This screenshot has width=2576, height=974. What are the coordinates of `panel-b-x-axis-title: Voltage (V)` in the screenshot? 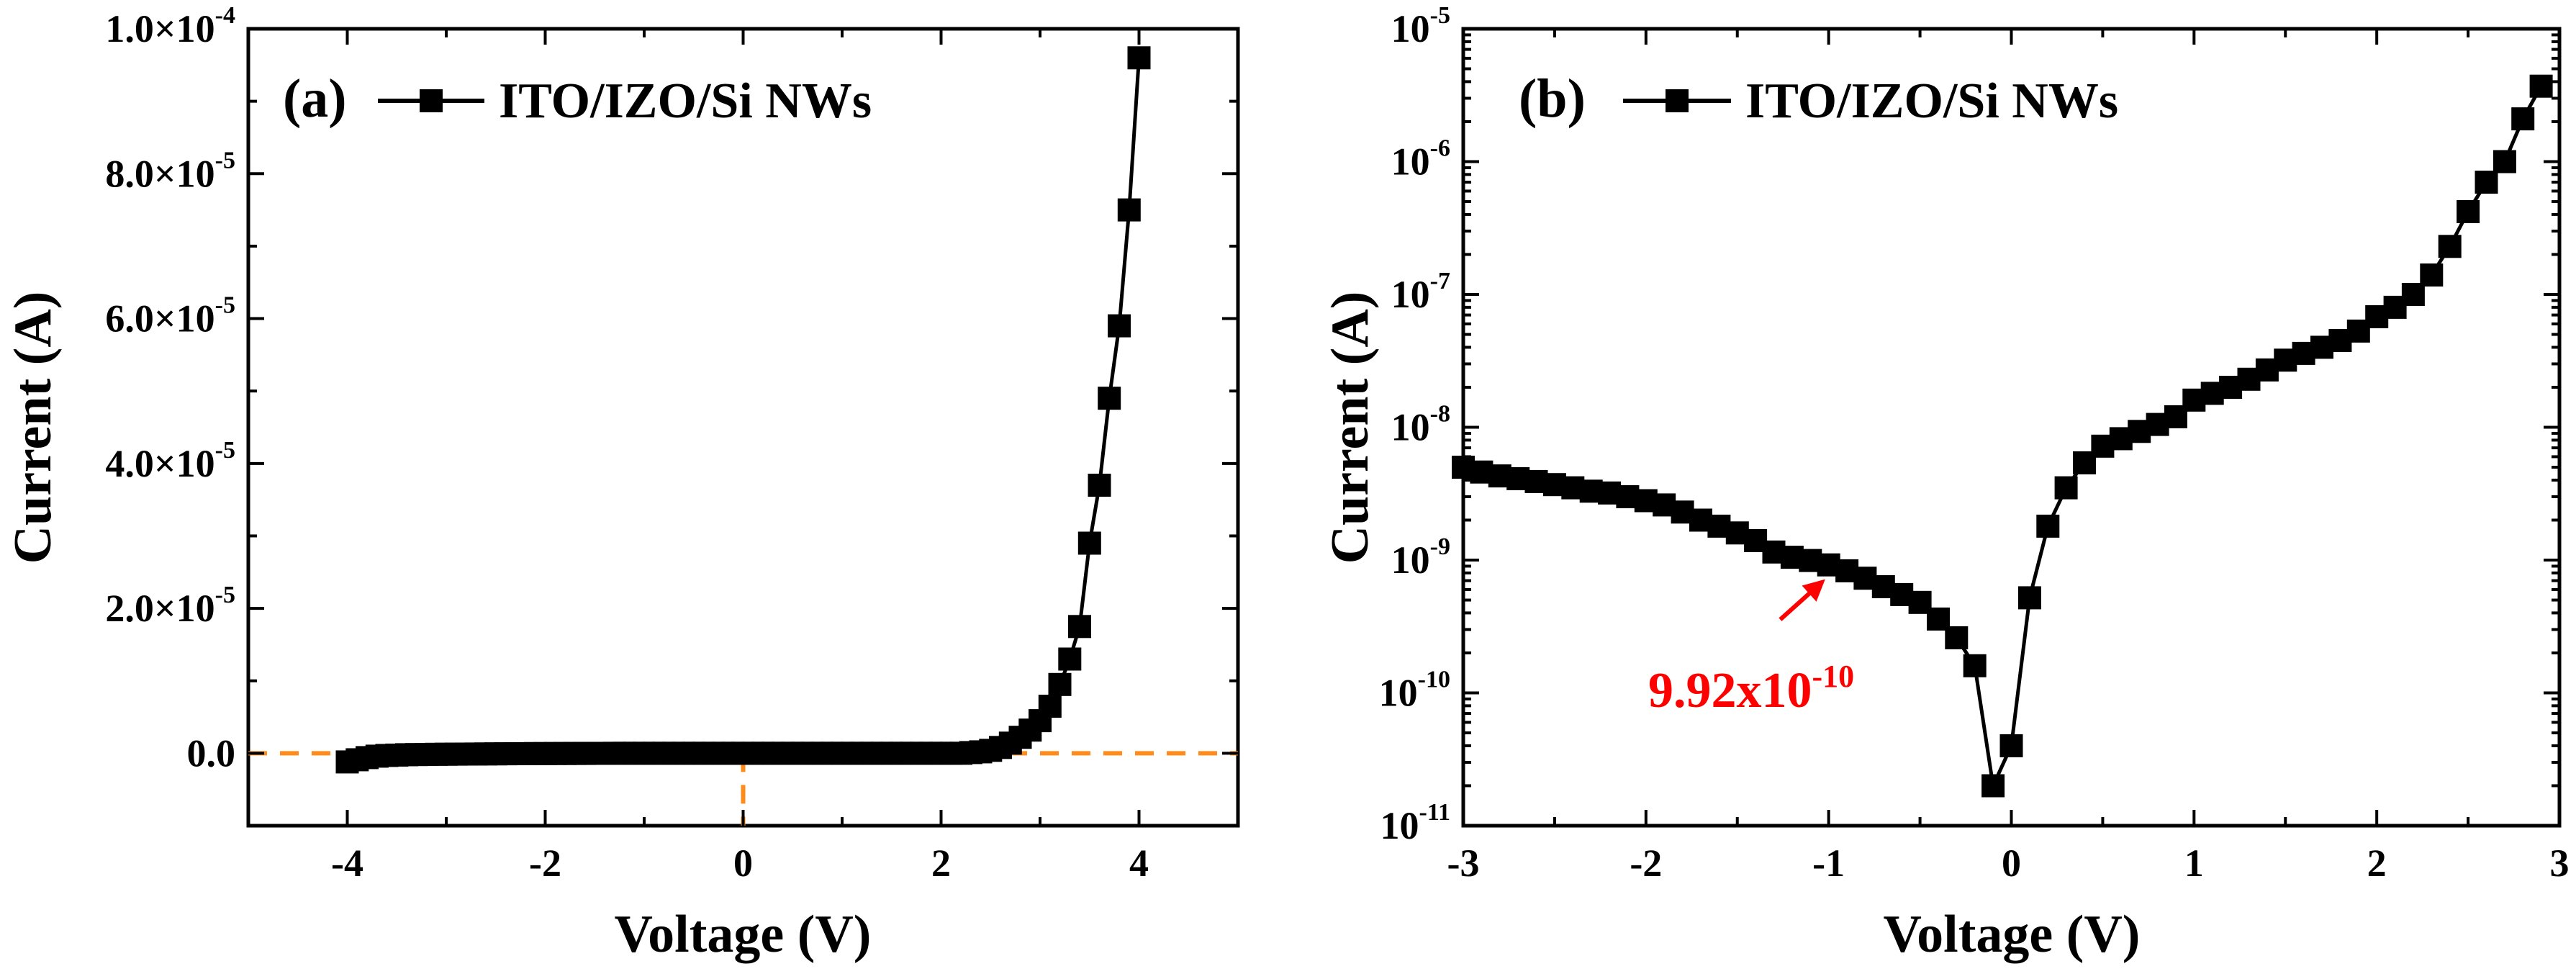 It's located at (2012, 934).